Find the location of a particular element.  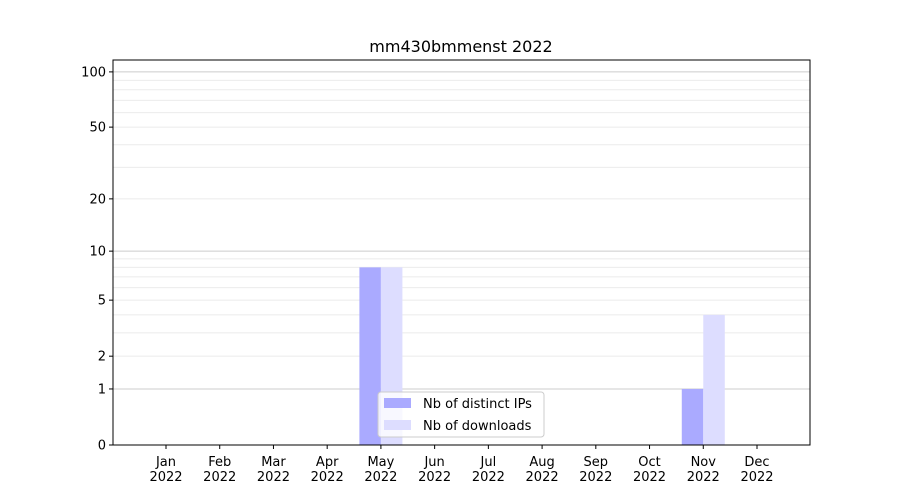

legend-label-ips: Nb of distinct IPs is located at coordinates (477, 404).